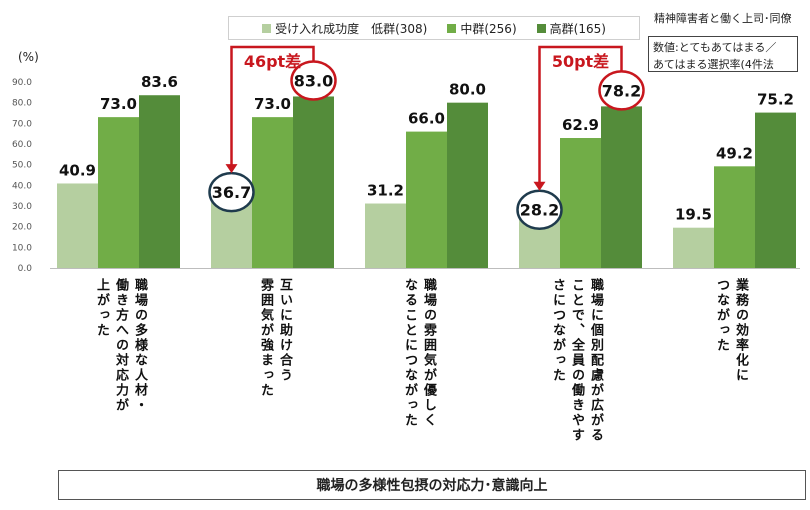 This screenshot has height=510, width=810. Describe the element at coordinates (77, 170) in the screenshot. I see `value-label: 40.9` at that location.